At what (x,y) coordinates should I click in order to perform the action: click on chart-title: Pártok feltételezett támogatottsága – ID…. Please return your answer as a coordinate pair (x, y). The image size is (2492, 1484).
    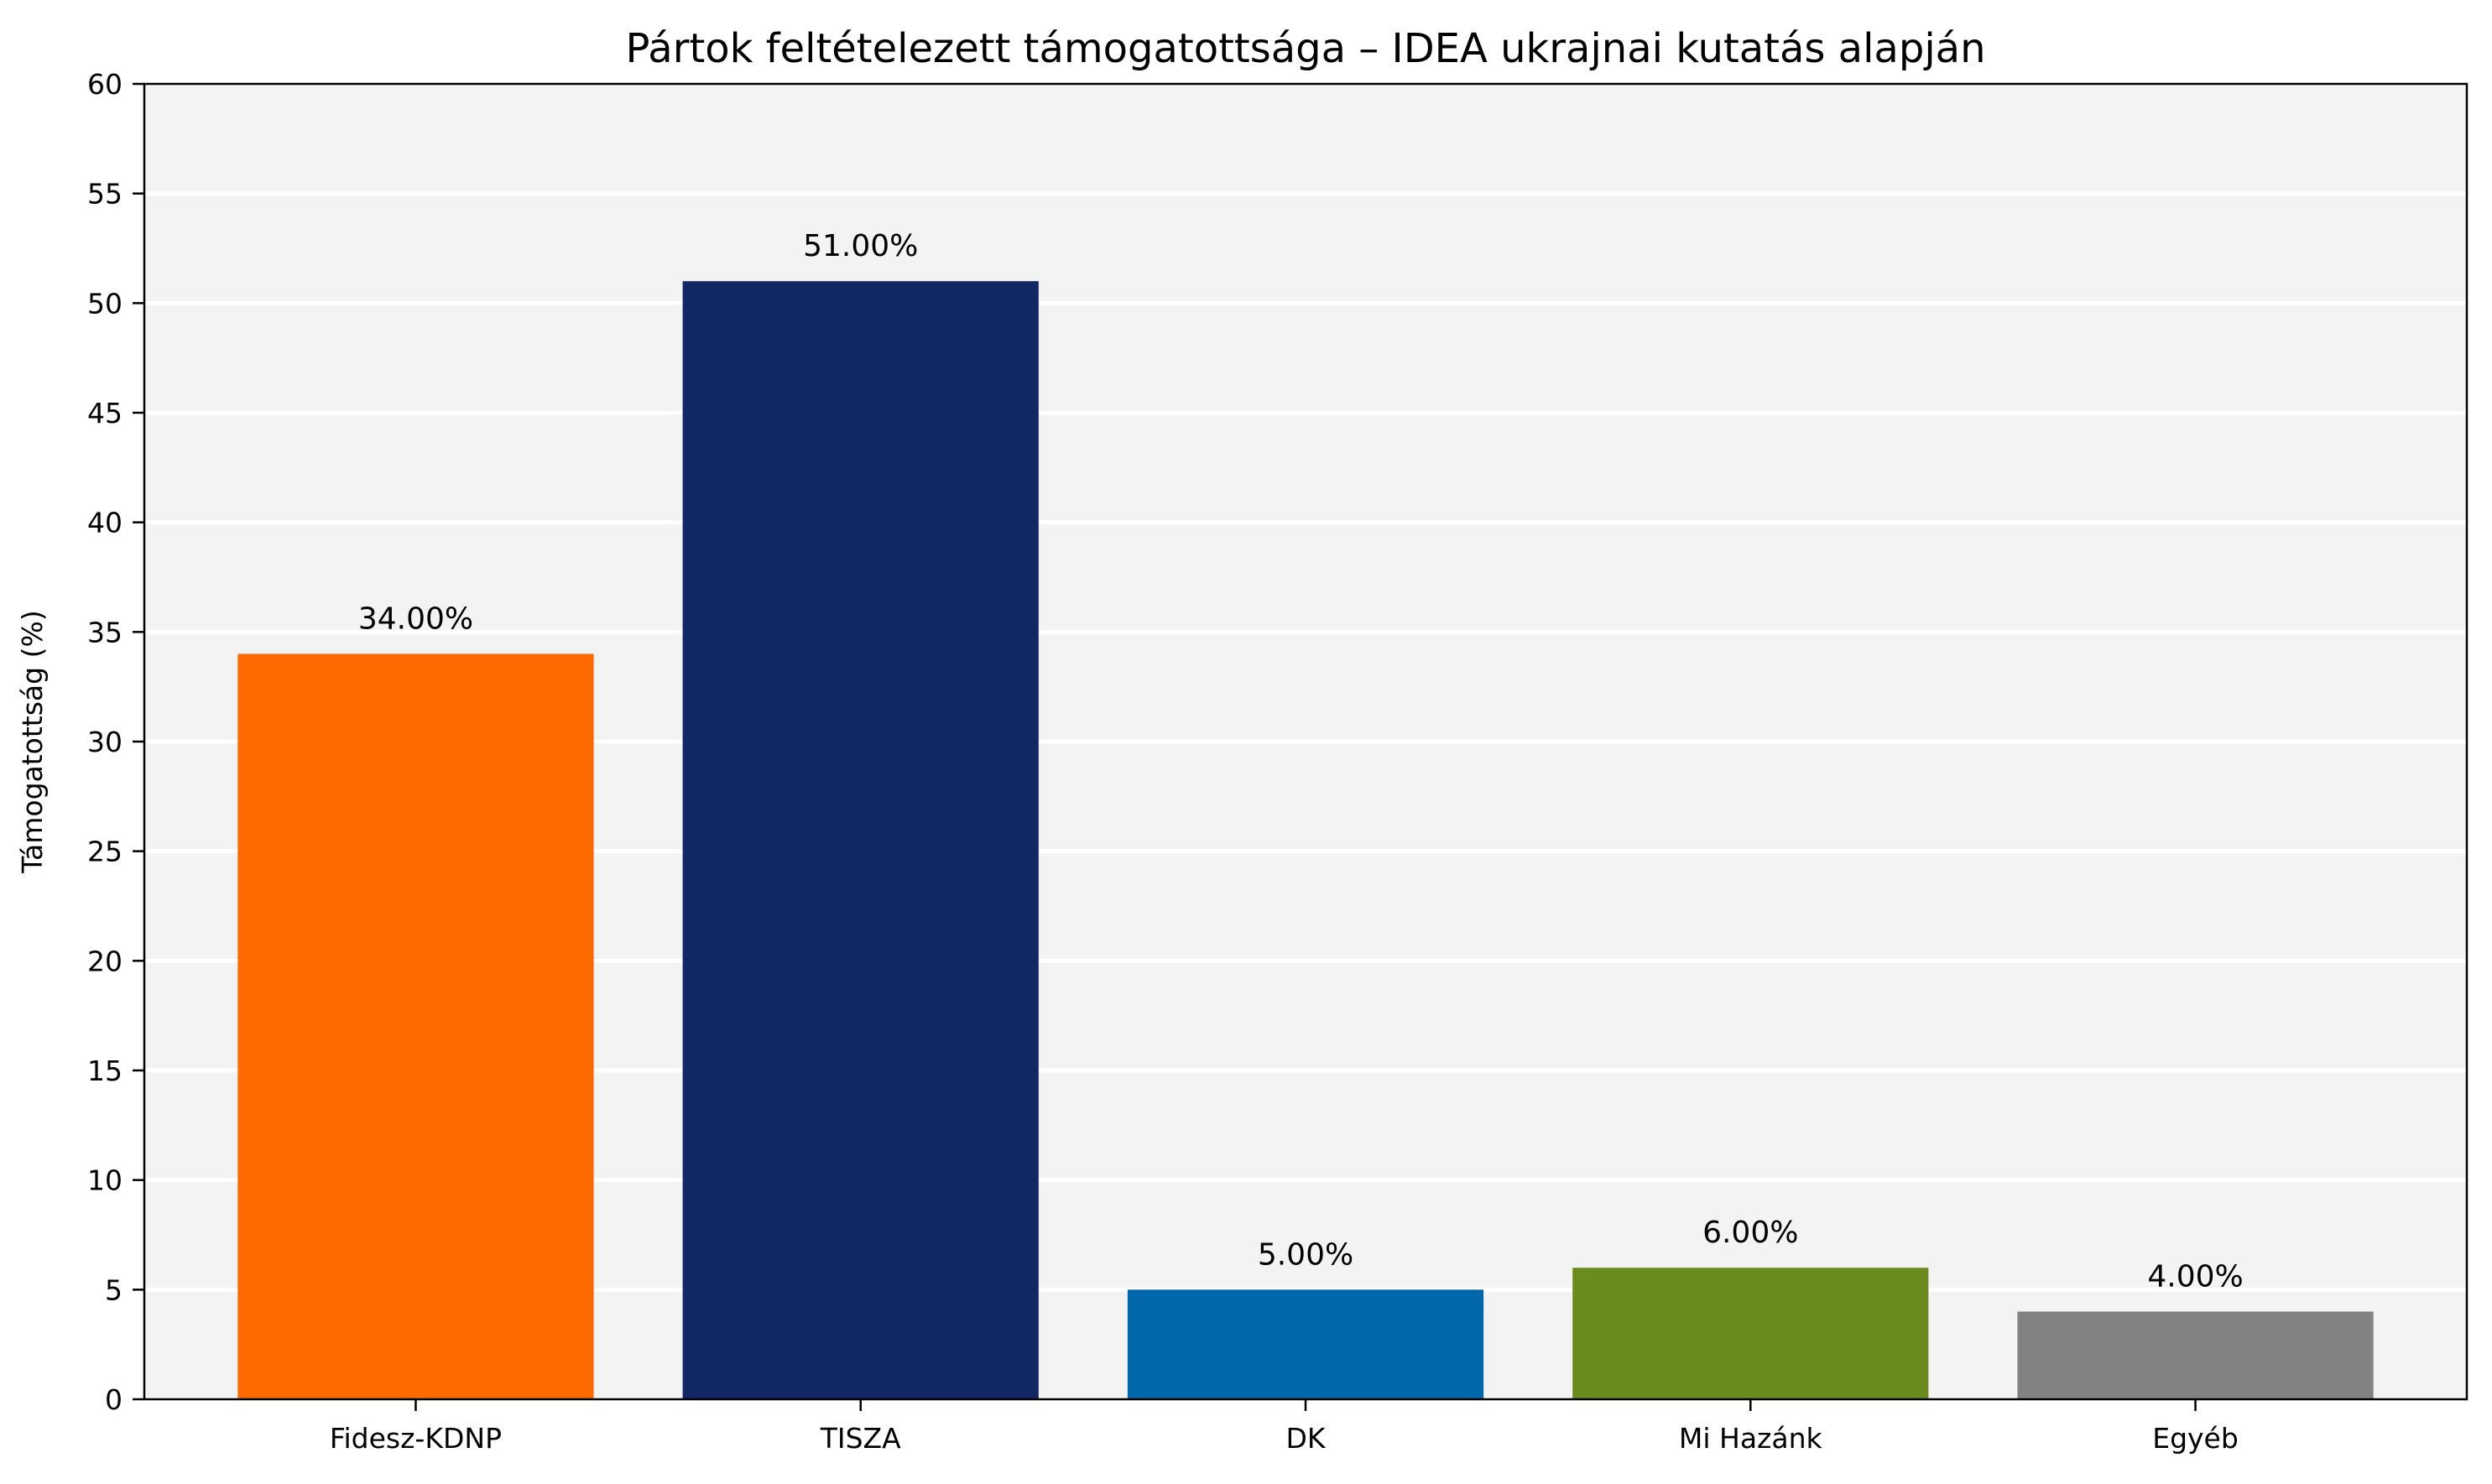
    Looking at the image, I should click on (1306, 48).